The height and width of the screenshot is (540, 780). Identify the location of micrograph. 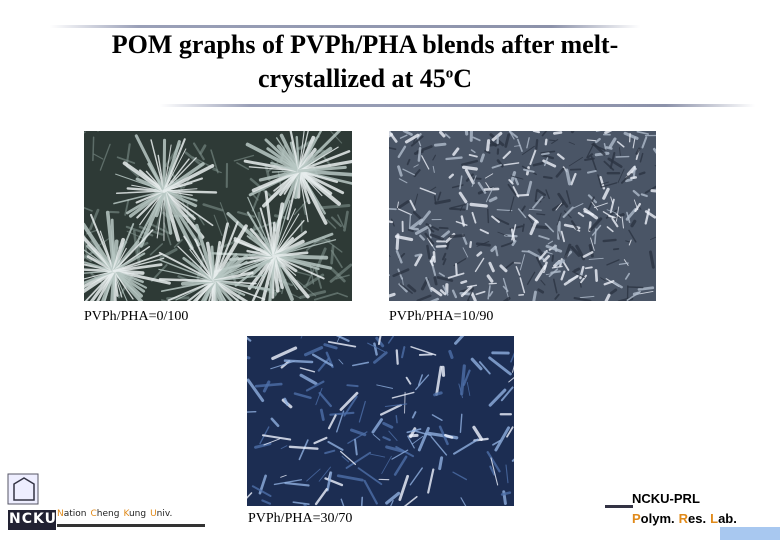
(218, 216).